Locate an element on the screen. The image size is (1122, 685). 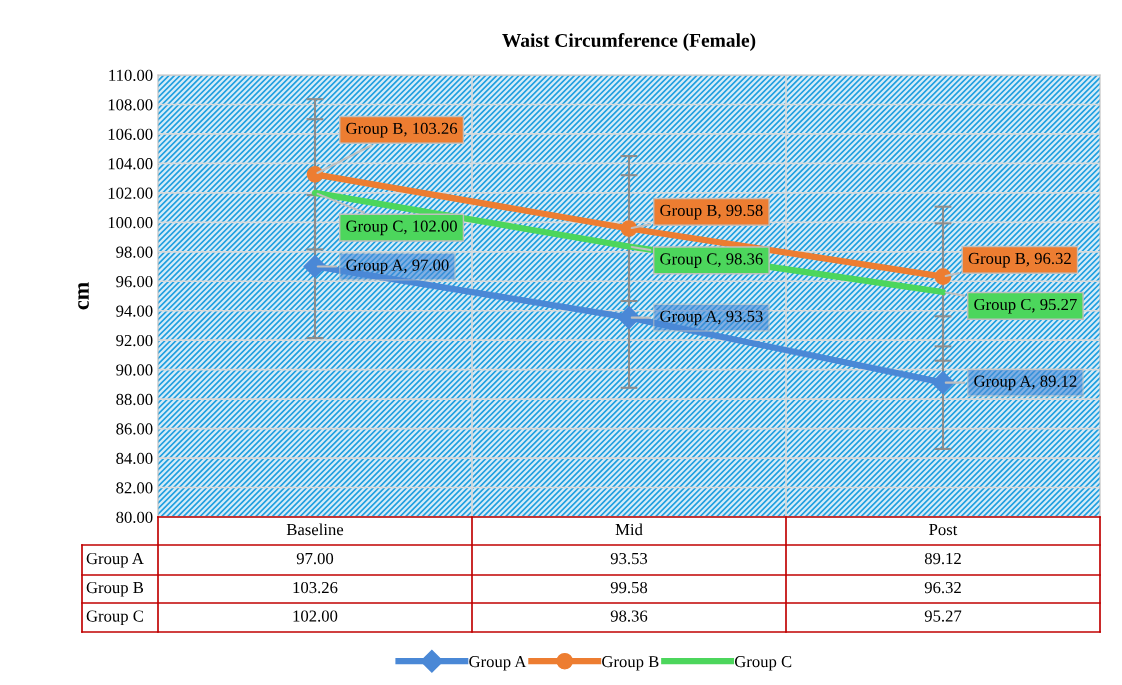
data-label: 103.26 is located at coordinates (315, 587).